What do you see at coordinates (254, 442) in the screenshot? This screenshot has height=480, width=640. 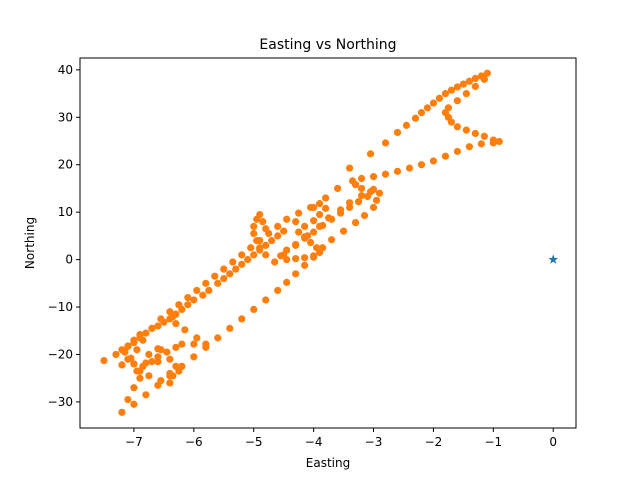 I see `x-tick-label: −5` at bounding box center [254, 442].